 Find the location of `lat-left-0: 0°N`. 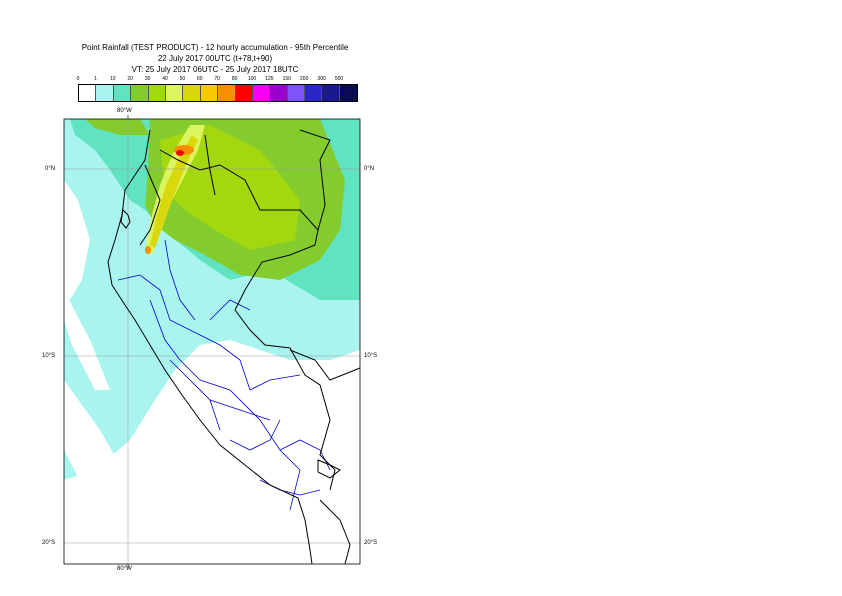

lat-left-0: 0°N is located at coordinates (50, 169).